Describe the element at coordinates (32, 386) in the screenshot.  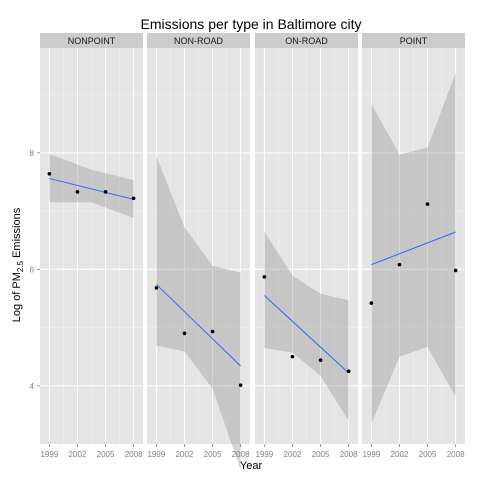
I see `y-tick-label: 4` at that location.